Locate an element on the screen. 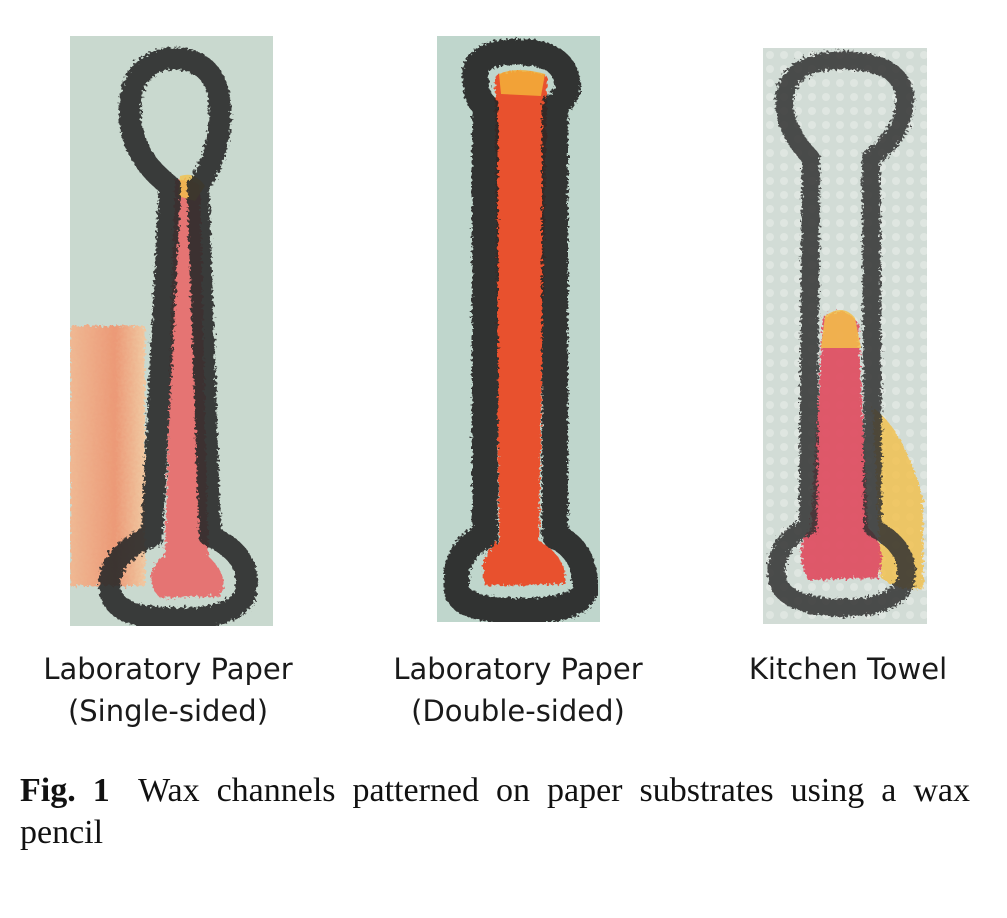 Image resolution: width=1007 pixels, height=918 pixels. panel-double-sided-photo is located at coordinates (518, 329).